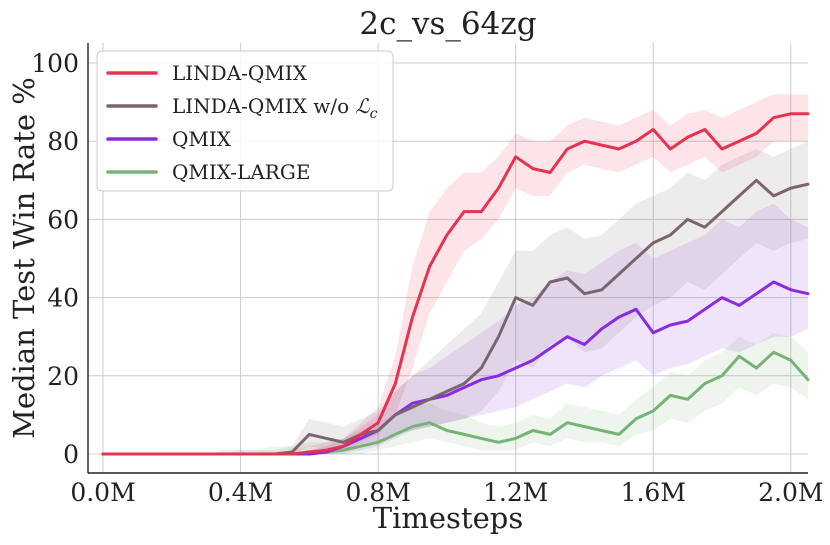 Image resolution: width=830 pixels, height=545 pixels. Describe the element at coordinates (63, 141) in the screenshot. I see `y-tick-label: 80` at that location.